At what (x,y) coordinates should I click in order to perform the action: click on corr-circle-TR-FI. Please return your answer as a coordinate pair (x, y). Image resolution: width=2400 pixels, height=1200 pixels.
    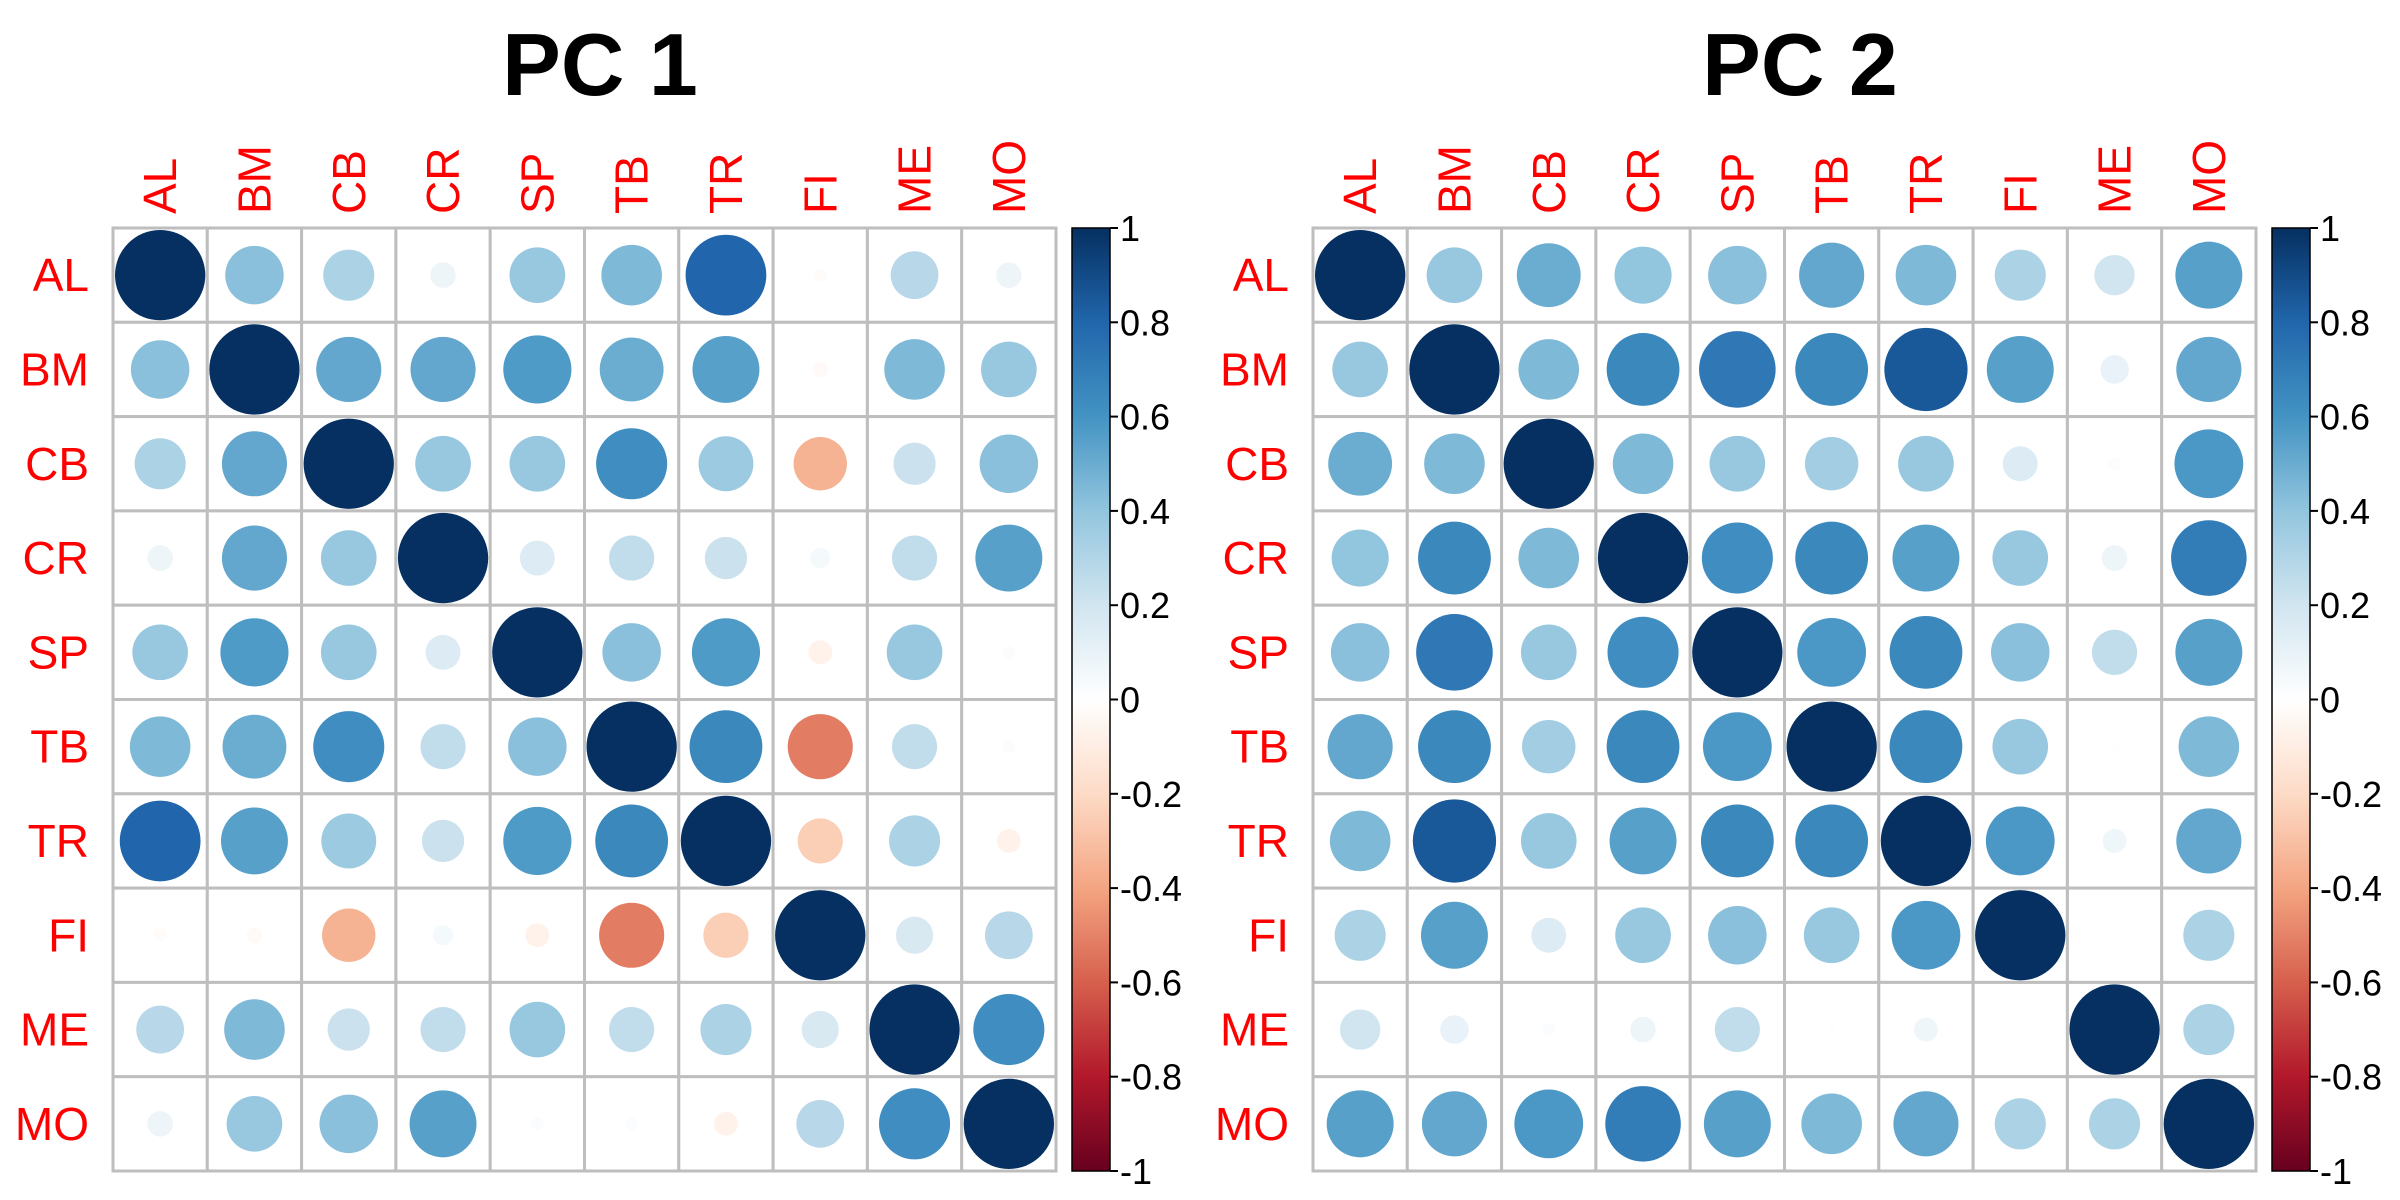
    Looking at the image, I should click on (820, 841).